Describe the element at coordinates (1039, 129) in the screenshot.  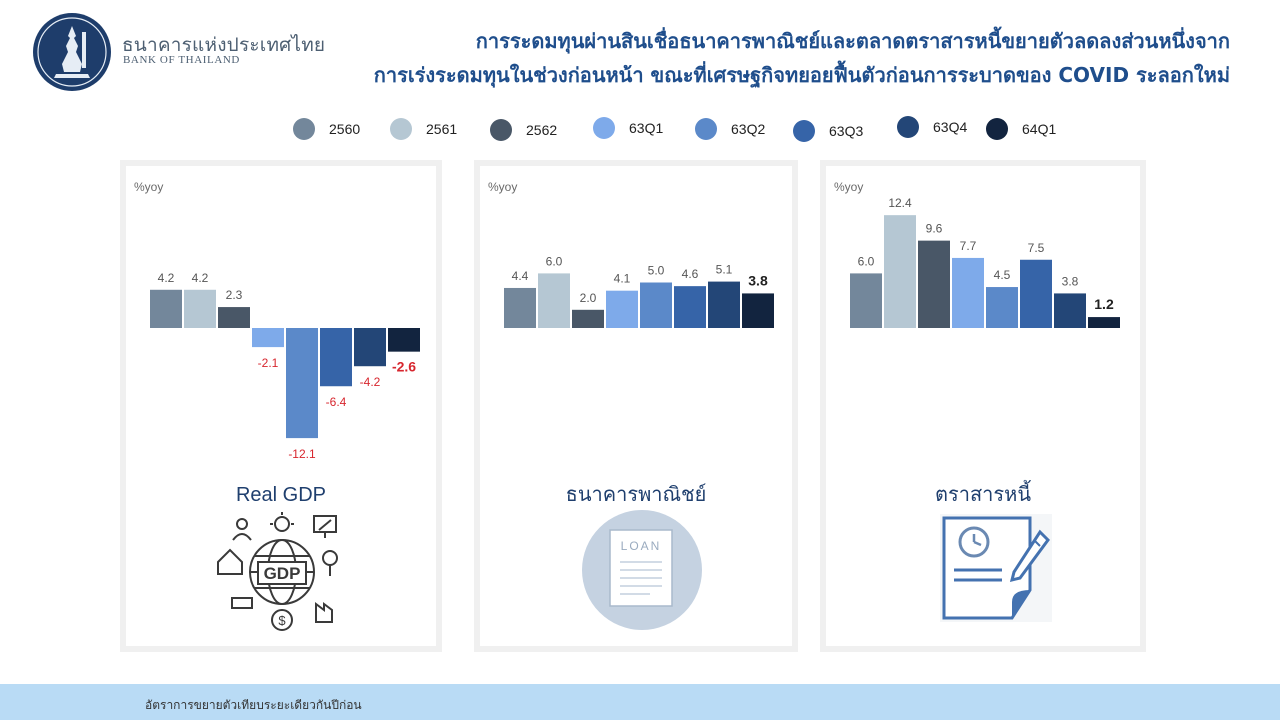
I see `legend-label: 64Q1` at that location.